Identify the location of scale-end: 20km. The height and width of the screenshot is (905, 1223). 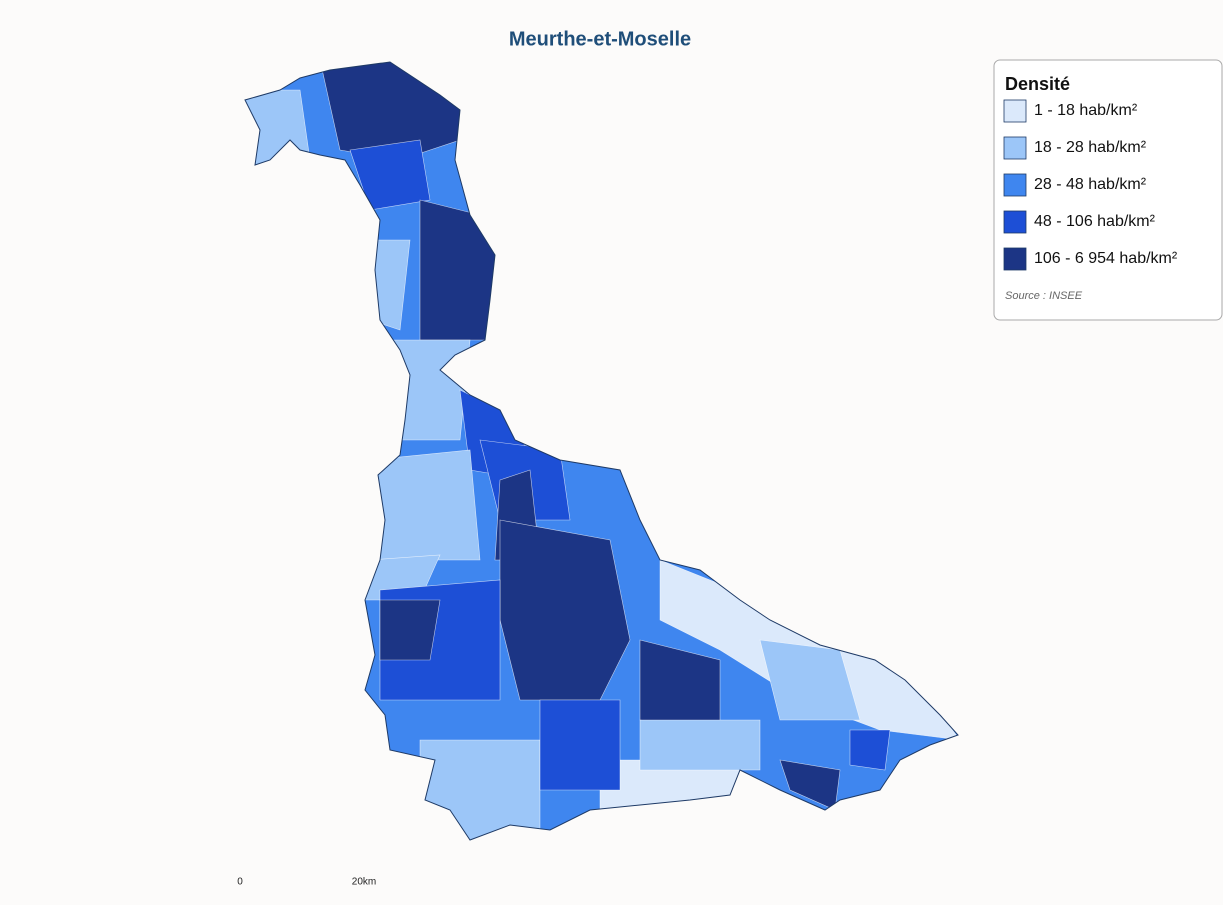
(364, 882).